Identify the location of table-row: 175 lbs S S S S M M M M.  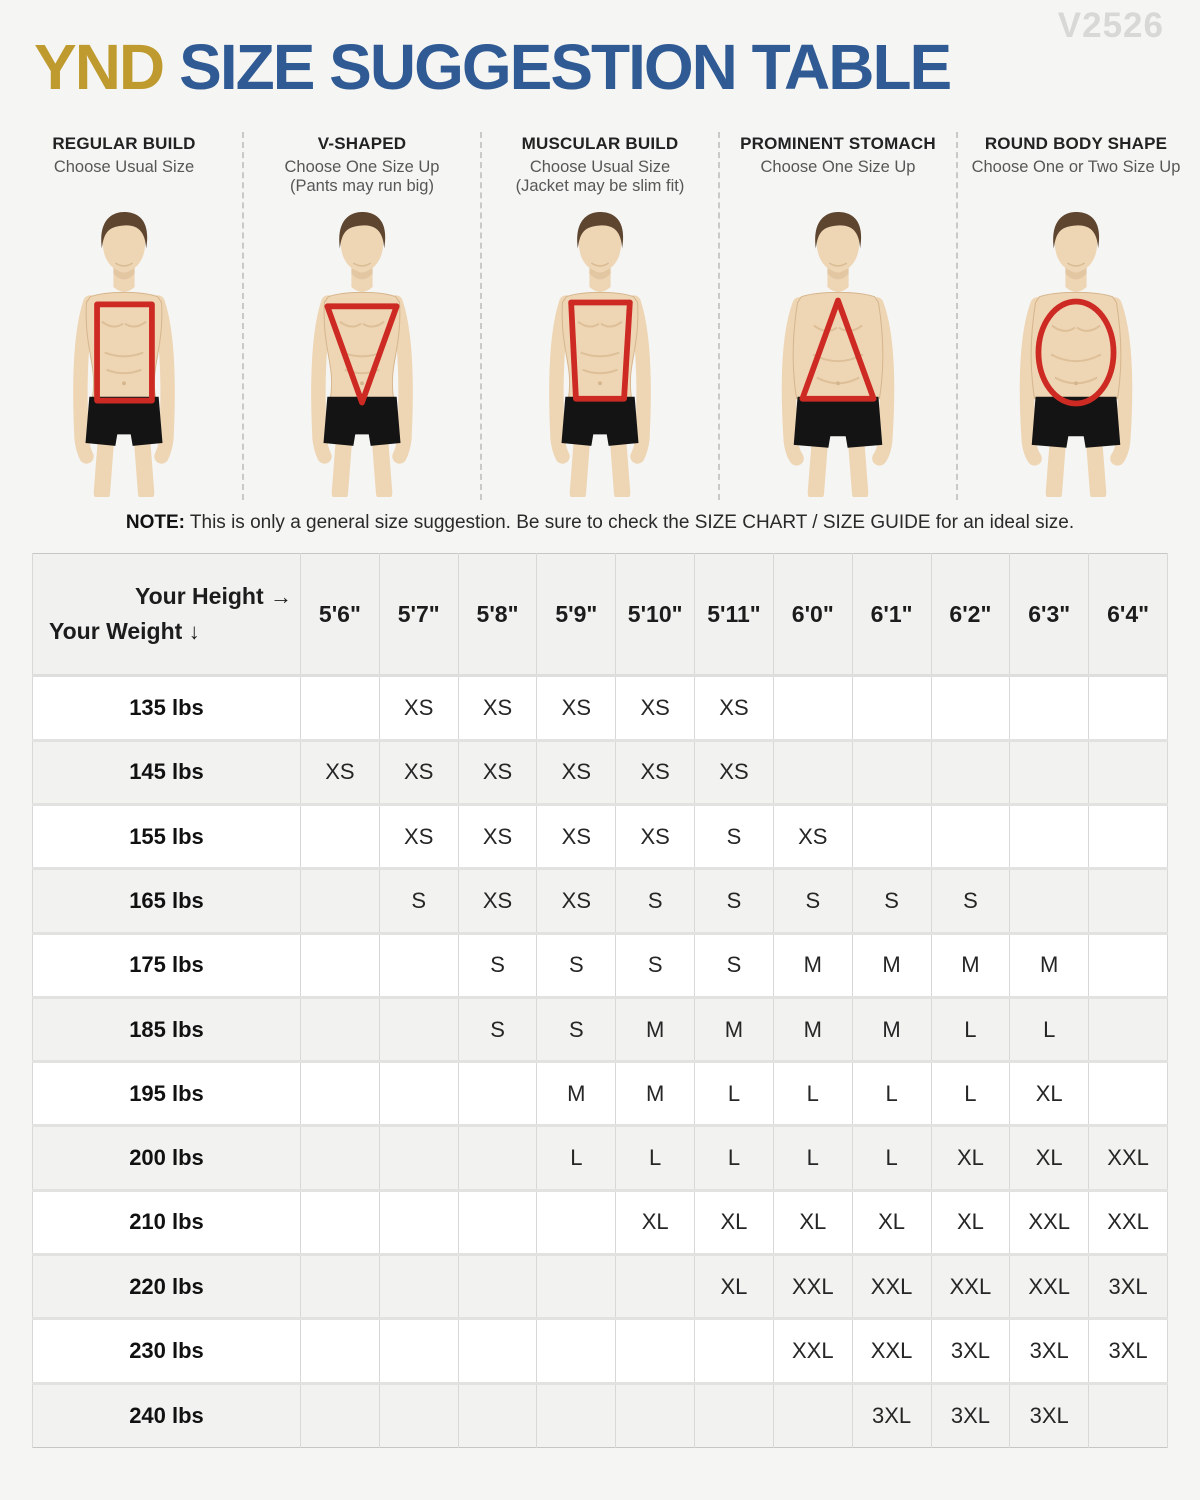
(600, 965).